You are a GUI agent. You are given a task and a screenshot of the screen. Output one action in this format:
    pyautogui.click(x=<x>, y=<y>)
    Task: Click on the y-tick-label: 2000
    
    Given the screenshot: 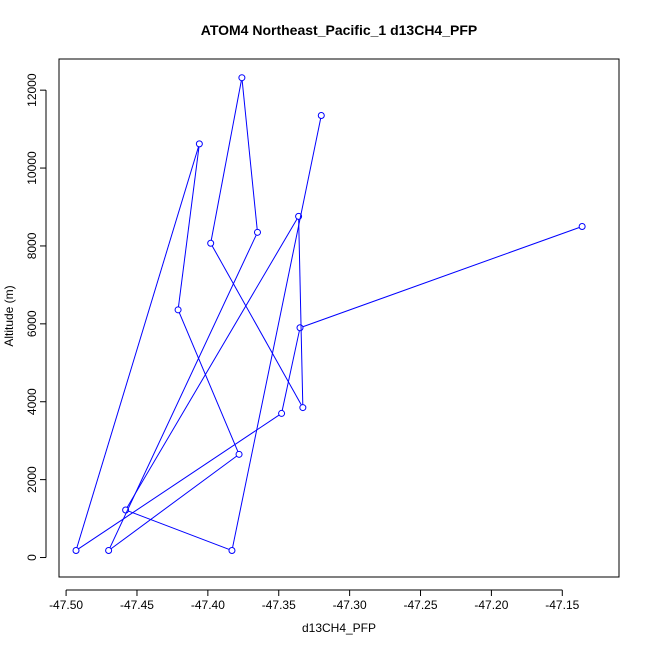 What is the action you would take?
    pyautogui.click(x=32, y=479)
    